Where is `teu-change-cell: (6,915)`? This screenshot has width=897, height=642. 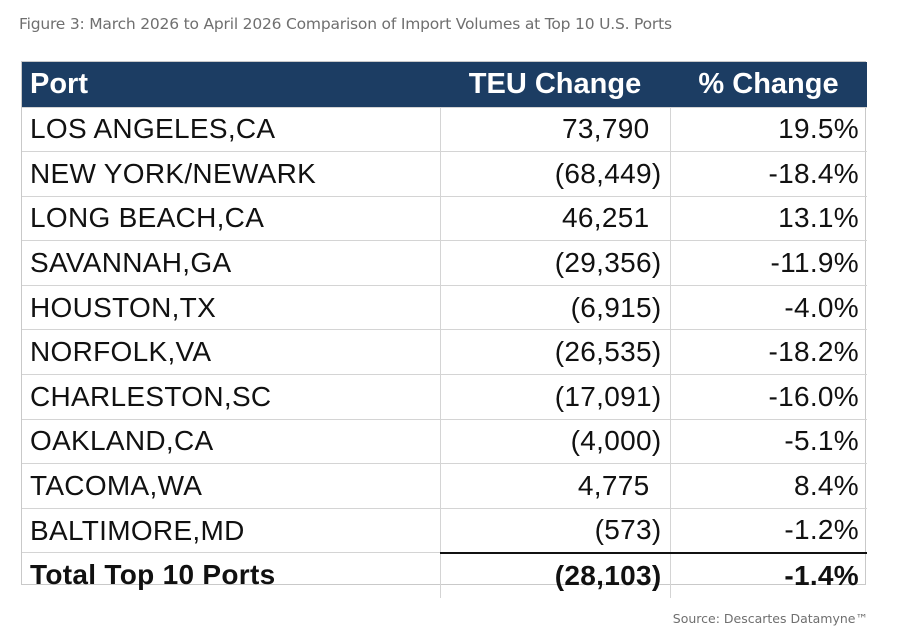
teu-change-cell: (6,915) is located at coordinates (554, 307).